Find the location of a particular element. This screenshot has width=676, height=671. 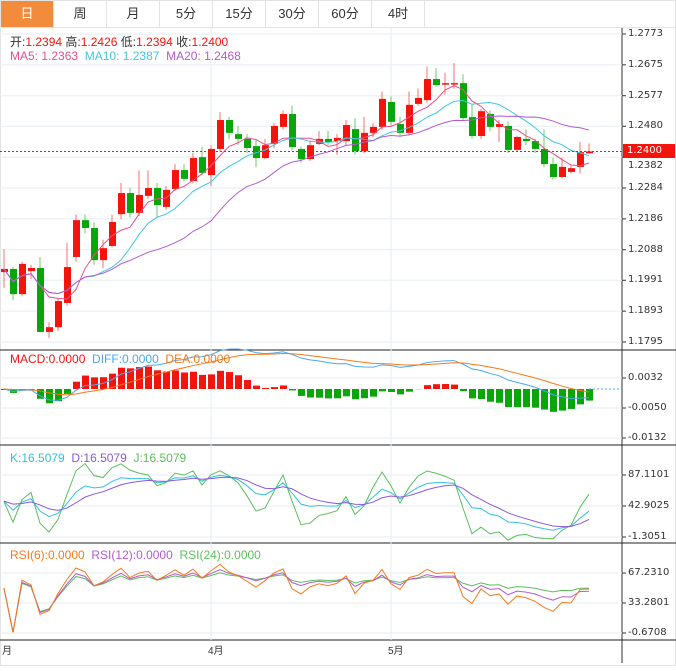

open-value: 1.2394 is located at coordinates (44, 42).